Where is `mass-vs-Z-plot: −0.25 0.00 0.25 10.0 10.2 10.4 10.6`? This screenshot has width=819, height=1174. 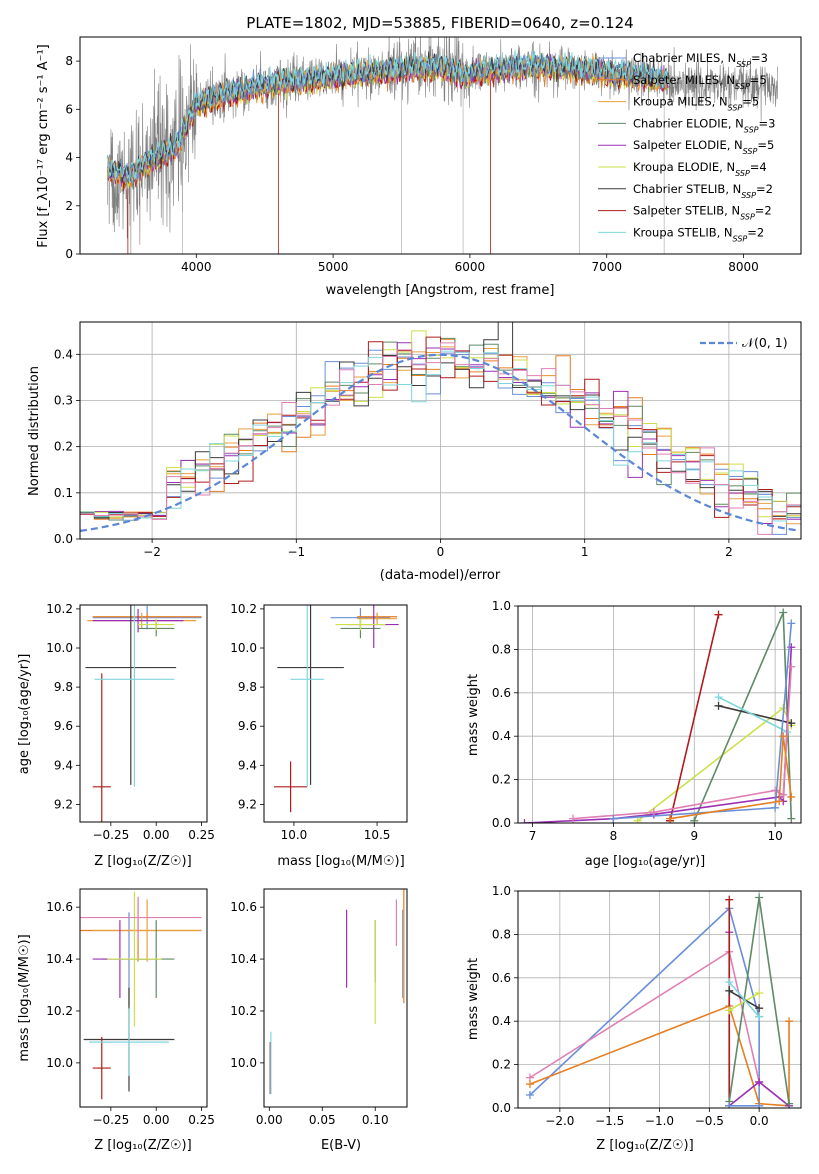 mass-vs-Z-plot: −0.25 0.00 0.25 10.0 10.2 10.4 10.6 is located at coordinates (130, 1007).